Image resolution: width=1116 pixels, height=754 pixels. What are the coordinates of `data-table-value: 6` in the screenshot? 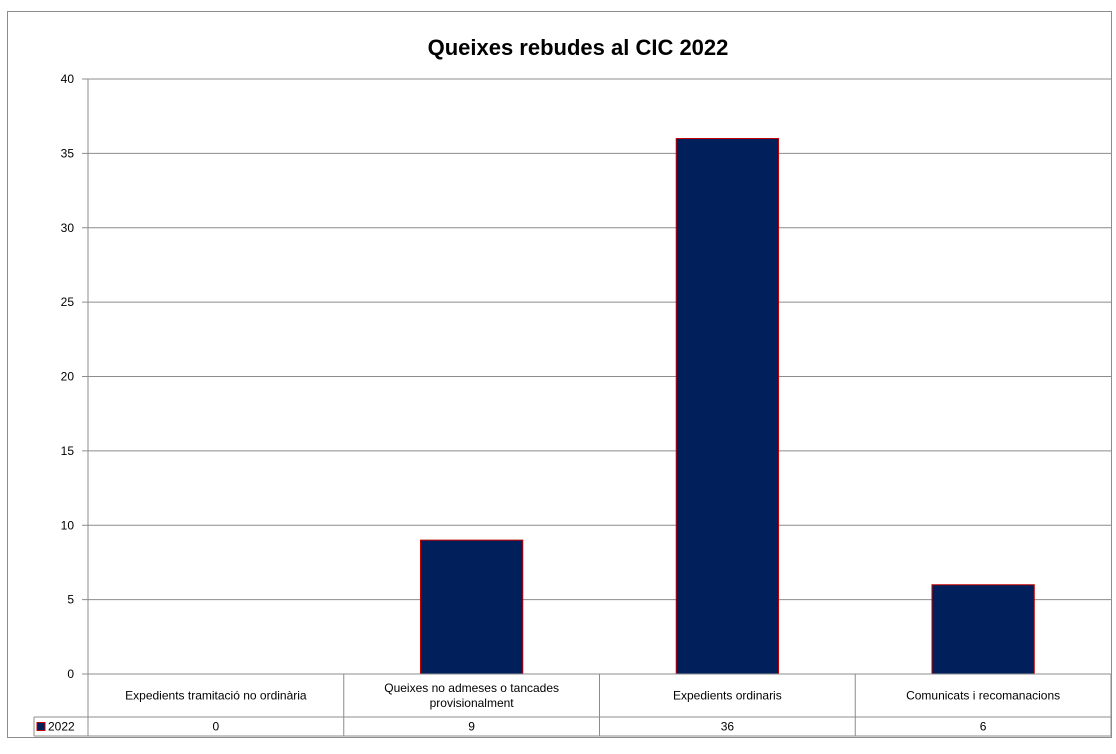 It's located at (983, 727).